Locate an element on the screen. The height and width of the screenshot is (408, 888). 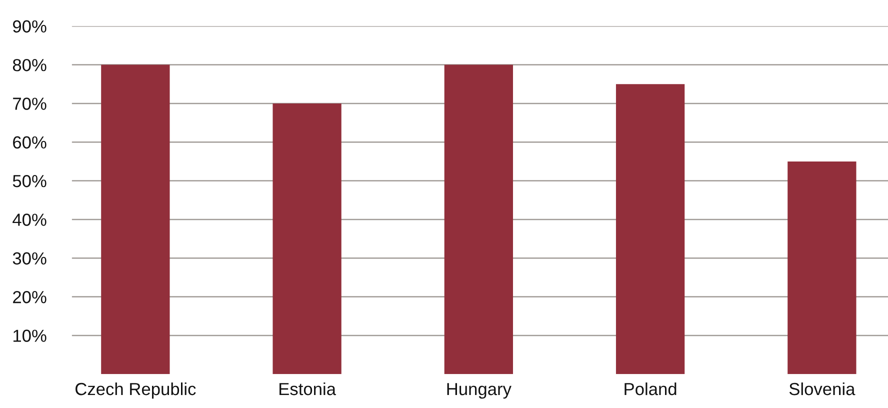
x-tick-label: Poland is located at coordinates (650, 389).